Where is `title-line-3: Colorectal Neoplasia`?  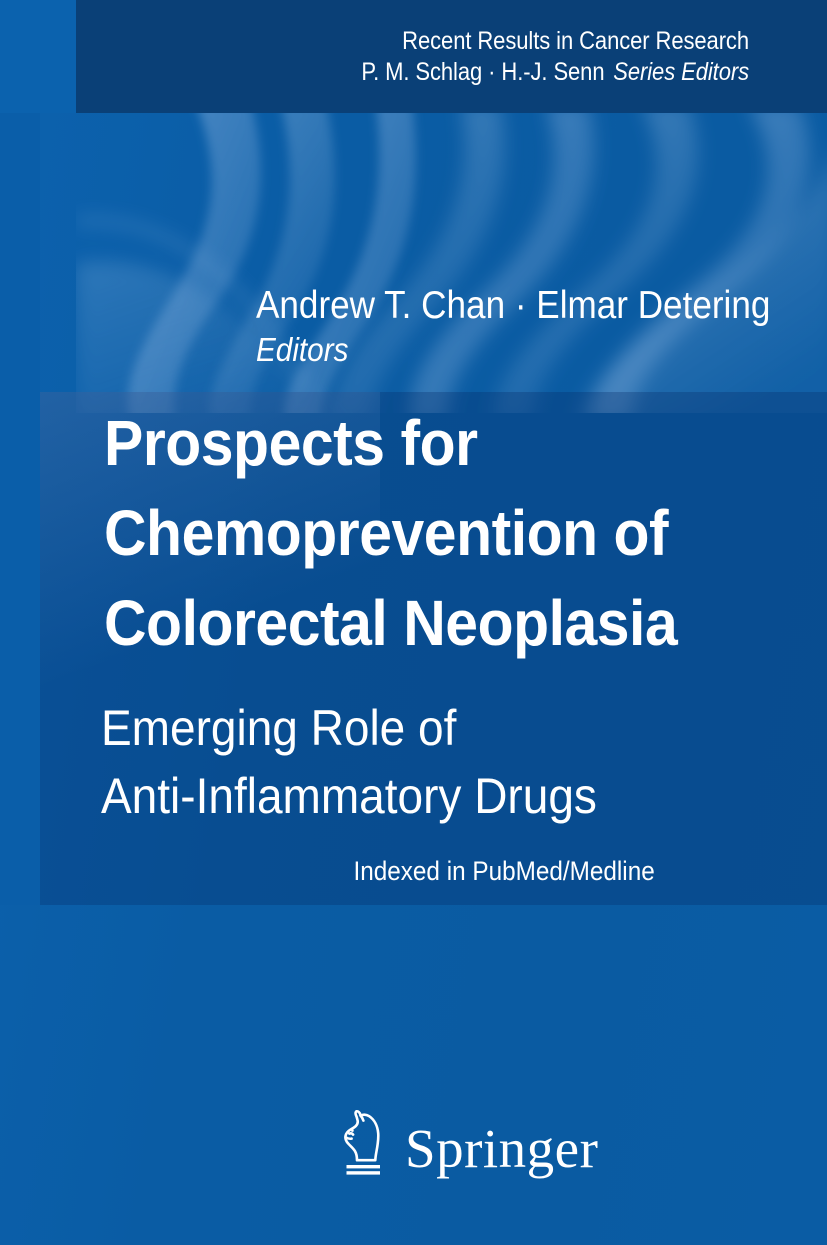
title-line-3: Colorectal Neoplasia is located at coordinates (391, 623).